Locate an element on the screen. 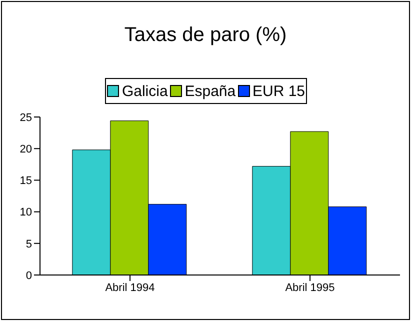  y-tick-label: 10 is located at coordinates (26, 212).